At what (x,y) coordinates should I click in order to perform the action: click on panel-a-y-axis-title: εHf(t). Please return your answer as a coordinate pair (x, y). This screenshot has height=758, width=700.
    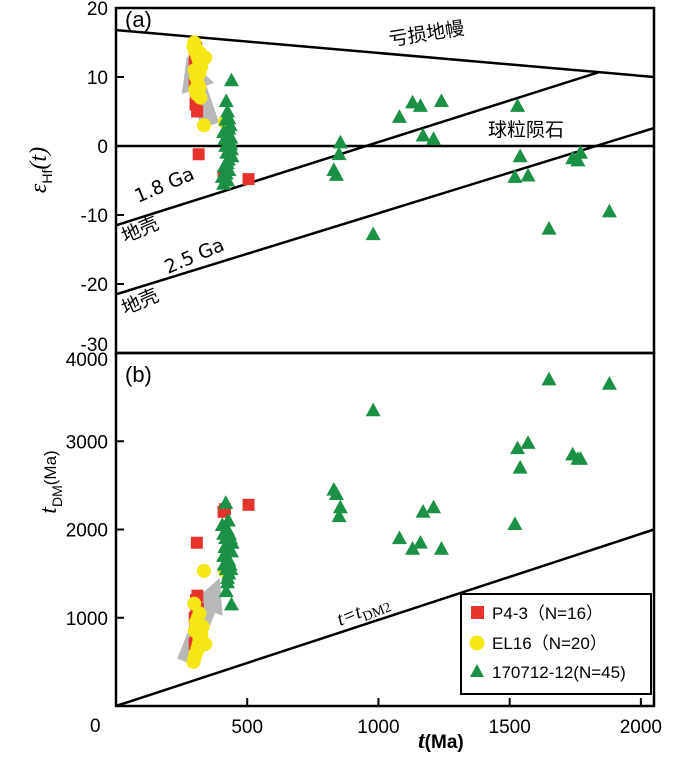
    Looking at the image, I should click on (40, 170).